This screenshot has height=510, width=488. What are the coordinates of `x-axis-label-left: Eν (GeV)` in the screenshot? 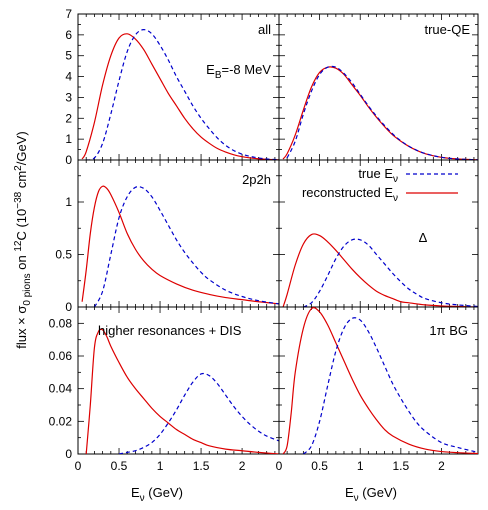 It's located at (157, 494).